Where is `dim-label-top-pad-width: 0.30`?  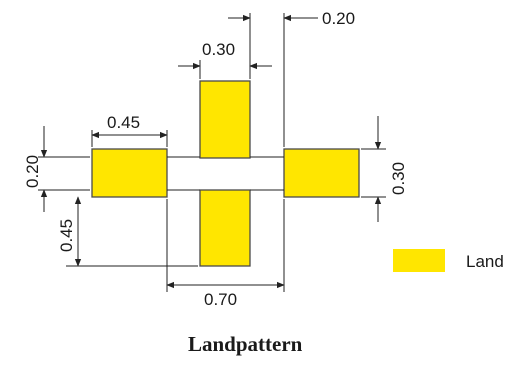
dim-label-top-pad-width: 0.30 is located at coordinates (218, 49).